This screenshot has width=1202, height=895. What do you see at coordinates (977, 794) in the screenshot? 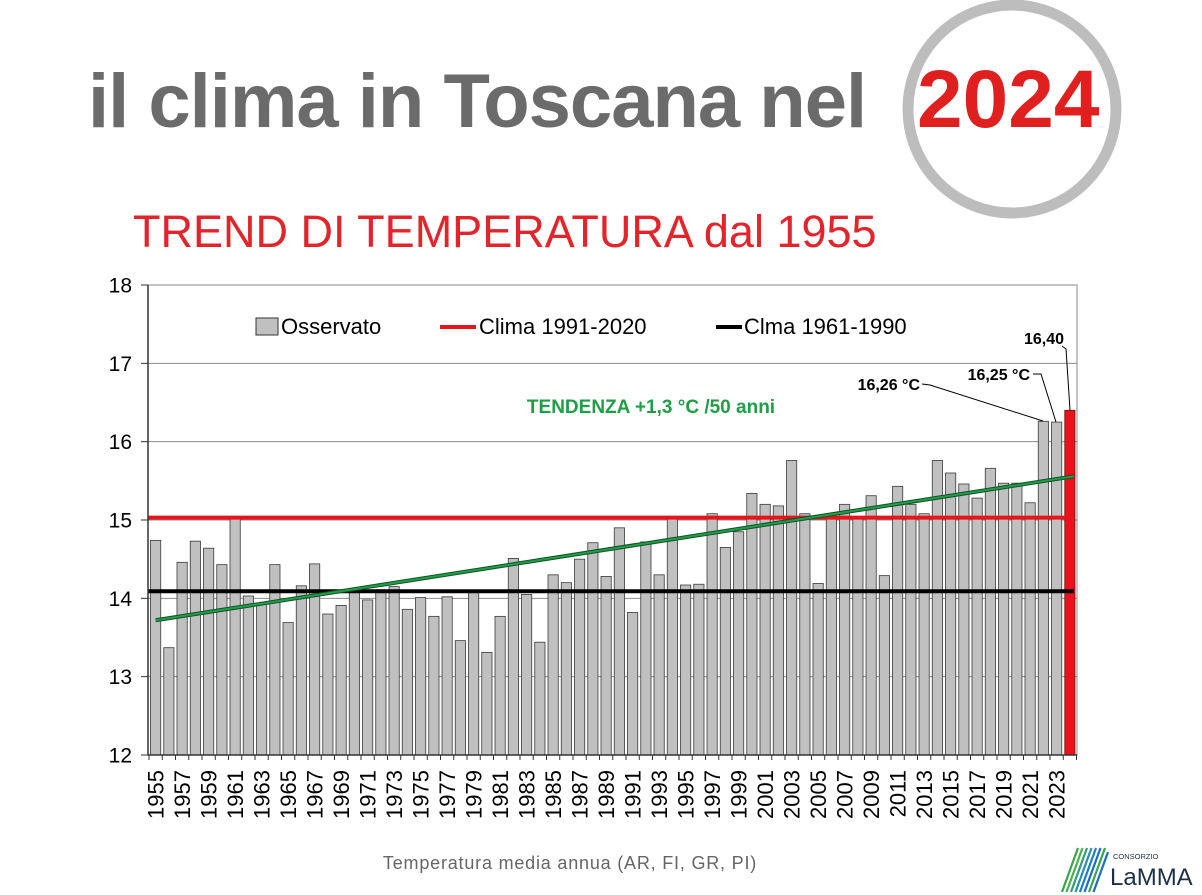
I see `x-tick-label-2017: 2017` at bounding box center [977, 794].